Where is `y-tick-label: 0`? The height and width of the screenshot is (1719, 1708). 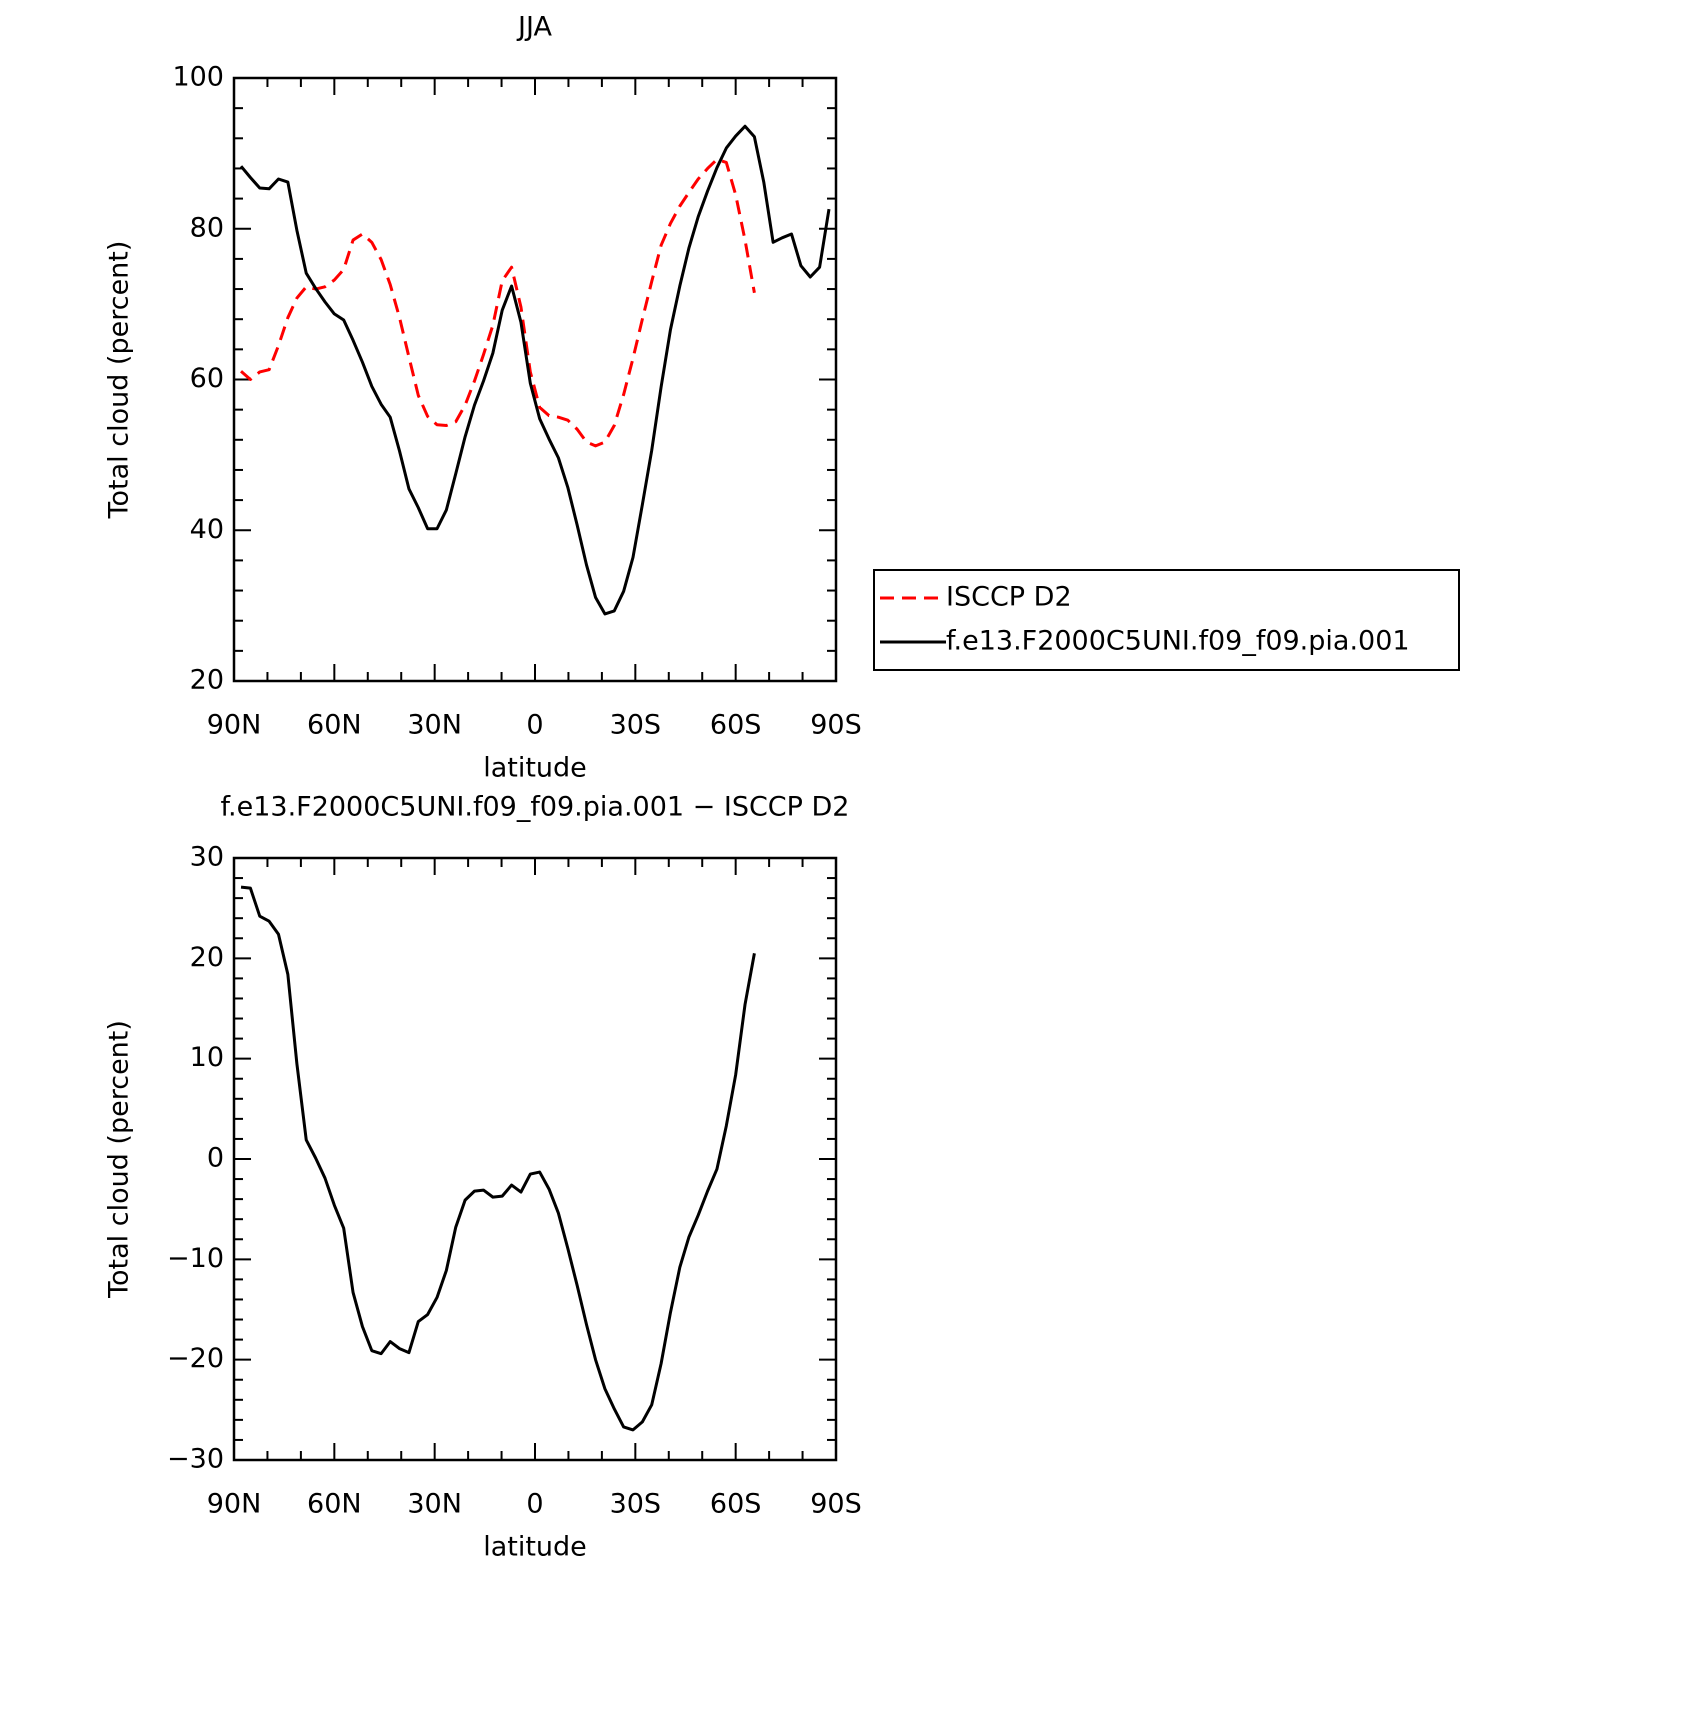
y-tick-label: 0 is located at coordinates (215, 1158).